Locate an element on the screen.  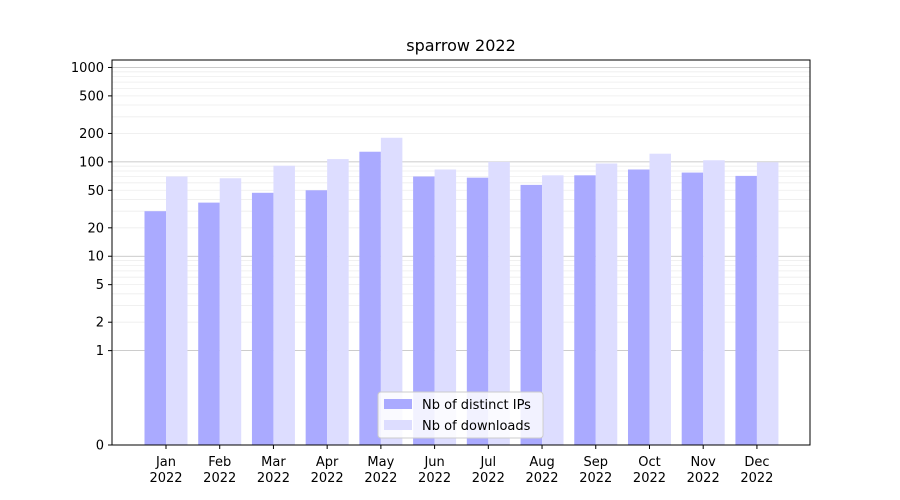
y-tick-label: 50 is located at coordinates (95, 191).